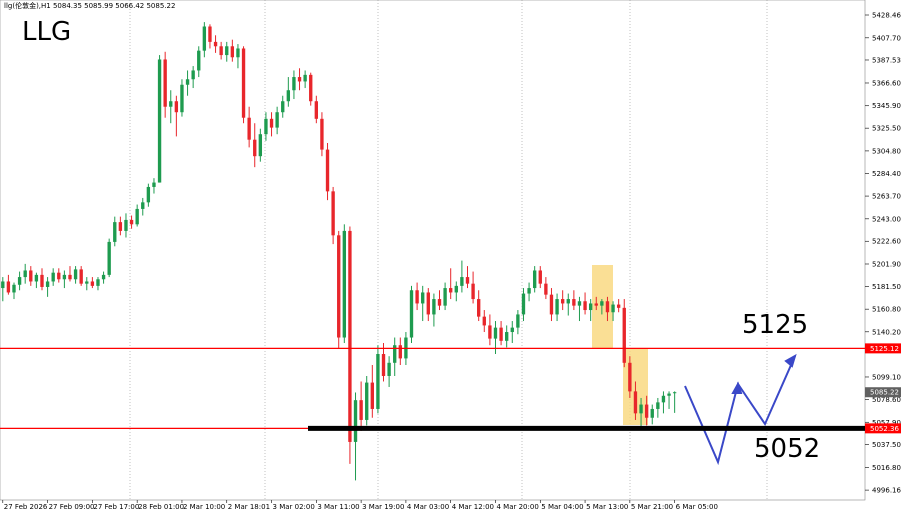 The width and height of the screenshot is (901, 513). I want to click on projection-arrows, so click(740, 409).